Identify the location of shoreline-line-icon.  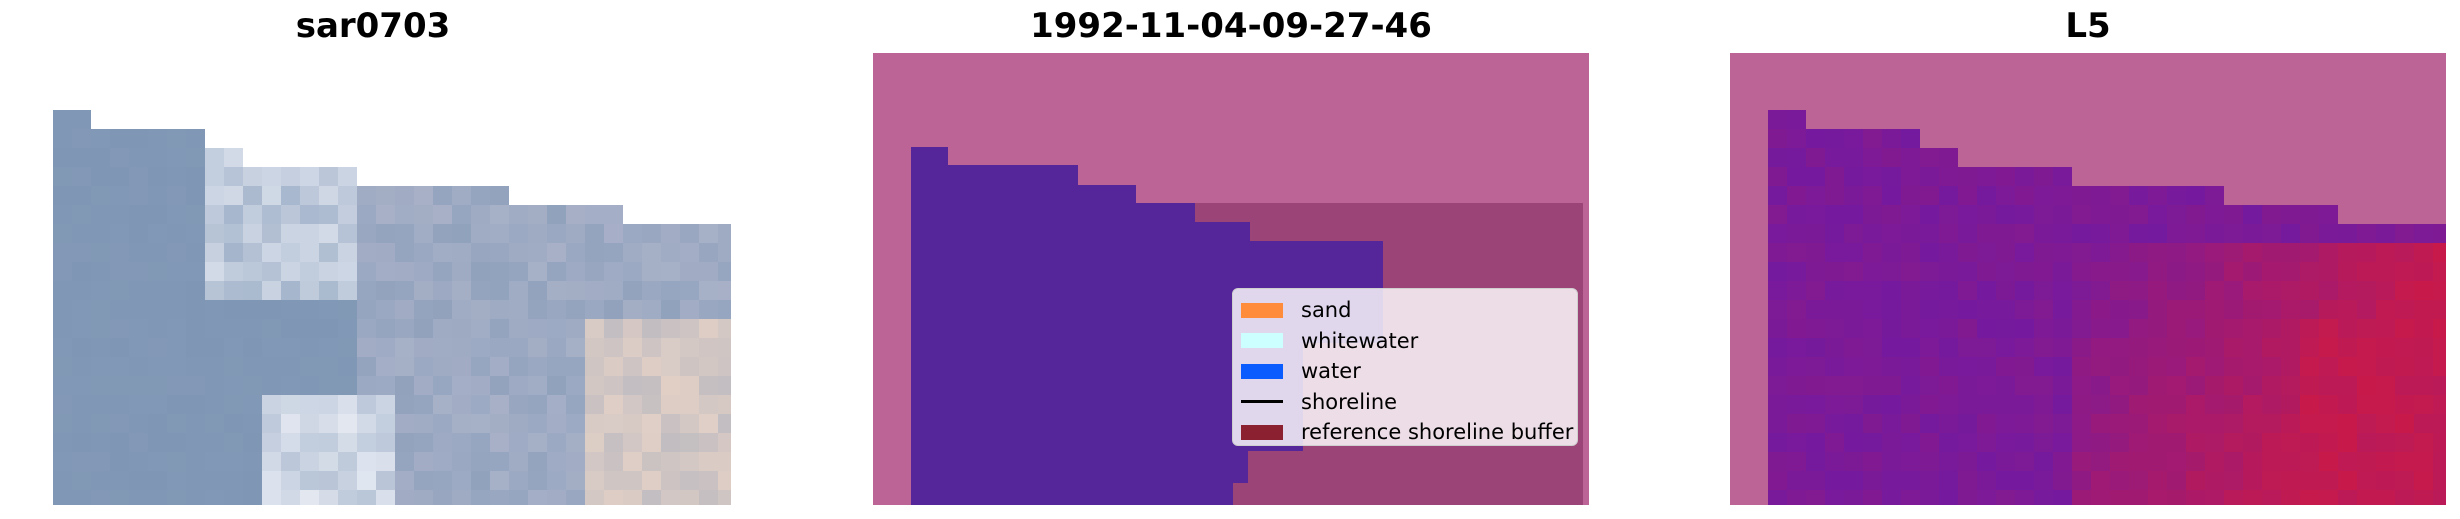
(1262, 402).